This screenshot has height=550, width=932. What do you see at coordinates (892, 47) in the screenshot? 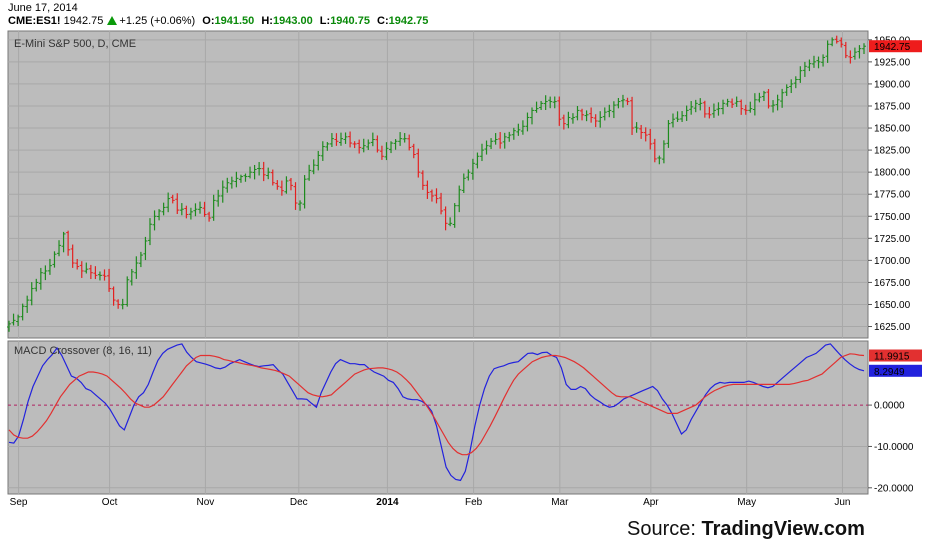
I see `last-price-tag-label: 1942.75` at bounding box center [892, 47].